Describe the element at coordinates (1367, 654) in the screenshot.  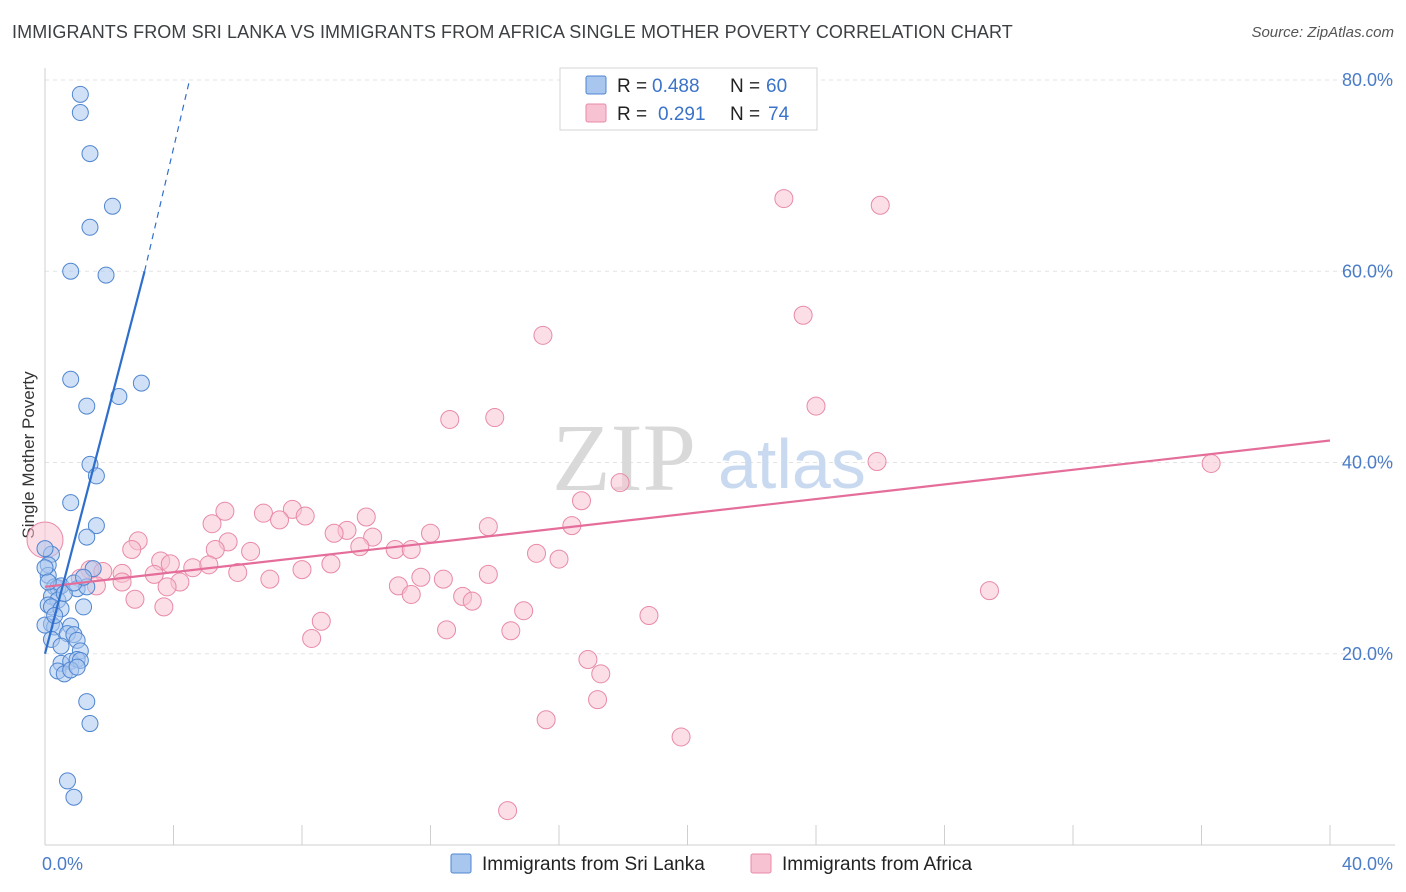
I see `y-tick-label: 20.0%` at that location.